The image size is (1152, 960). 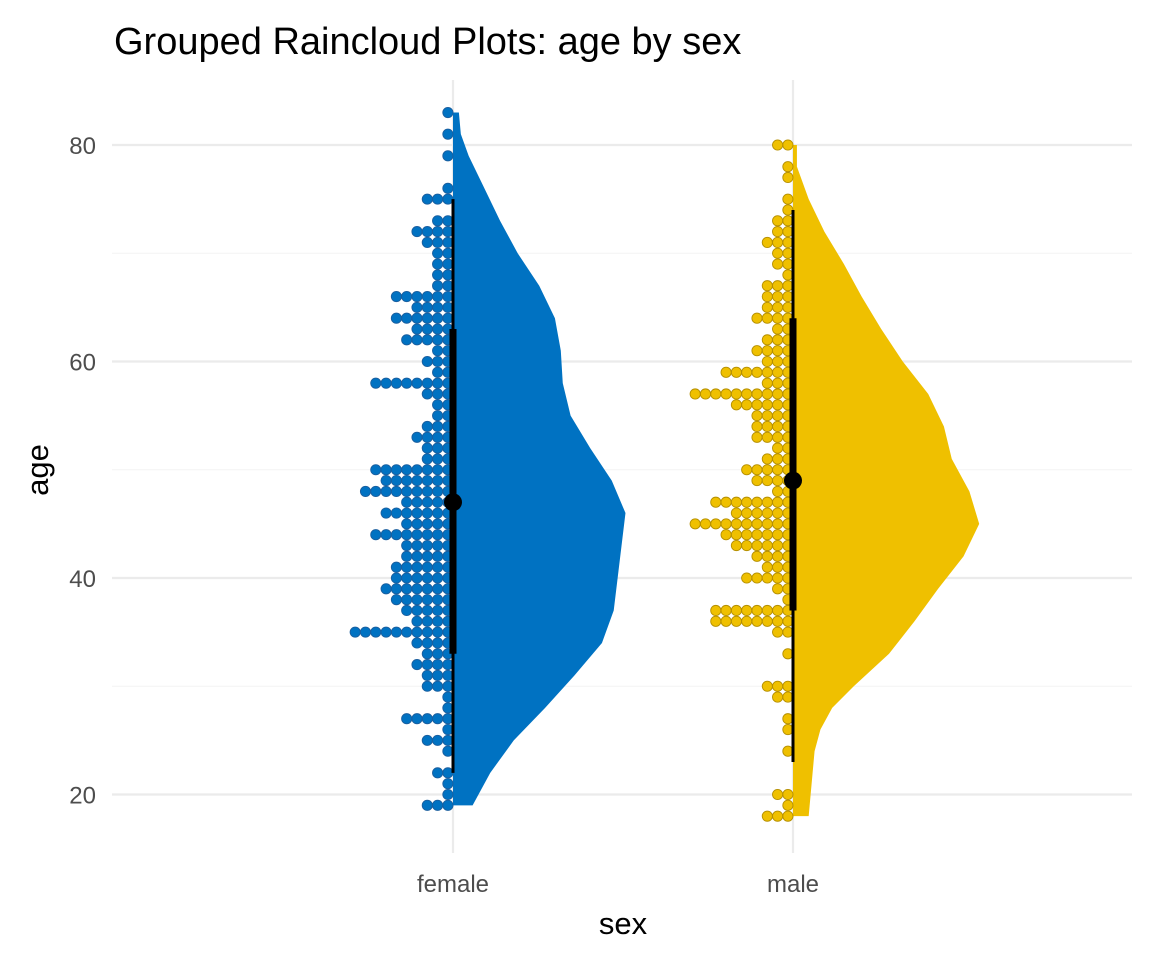 I want to click on x-tick-label: female, so click(x=453, y=884).